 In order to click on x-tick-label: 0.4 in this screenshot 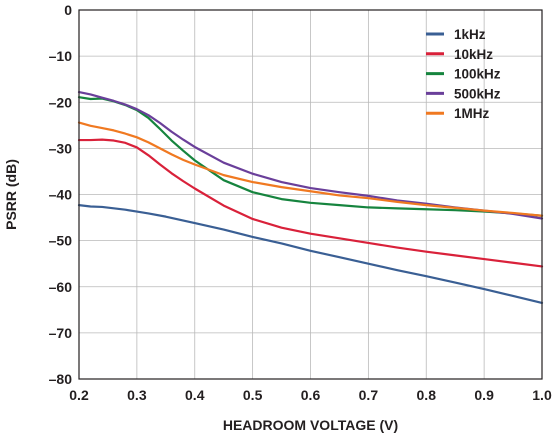, I will do `click(195, 395)`.